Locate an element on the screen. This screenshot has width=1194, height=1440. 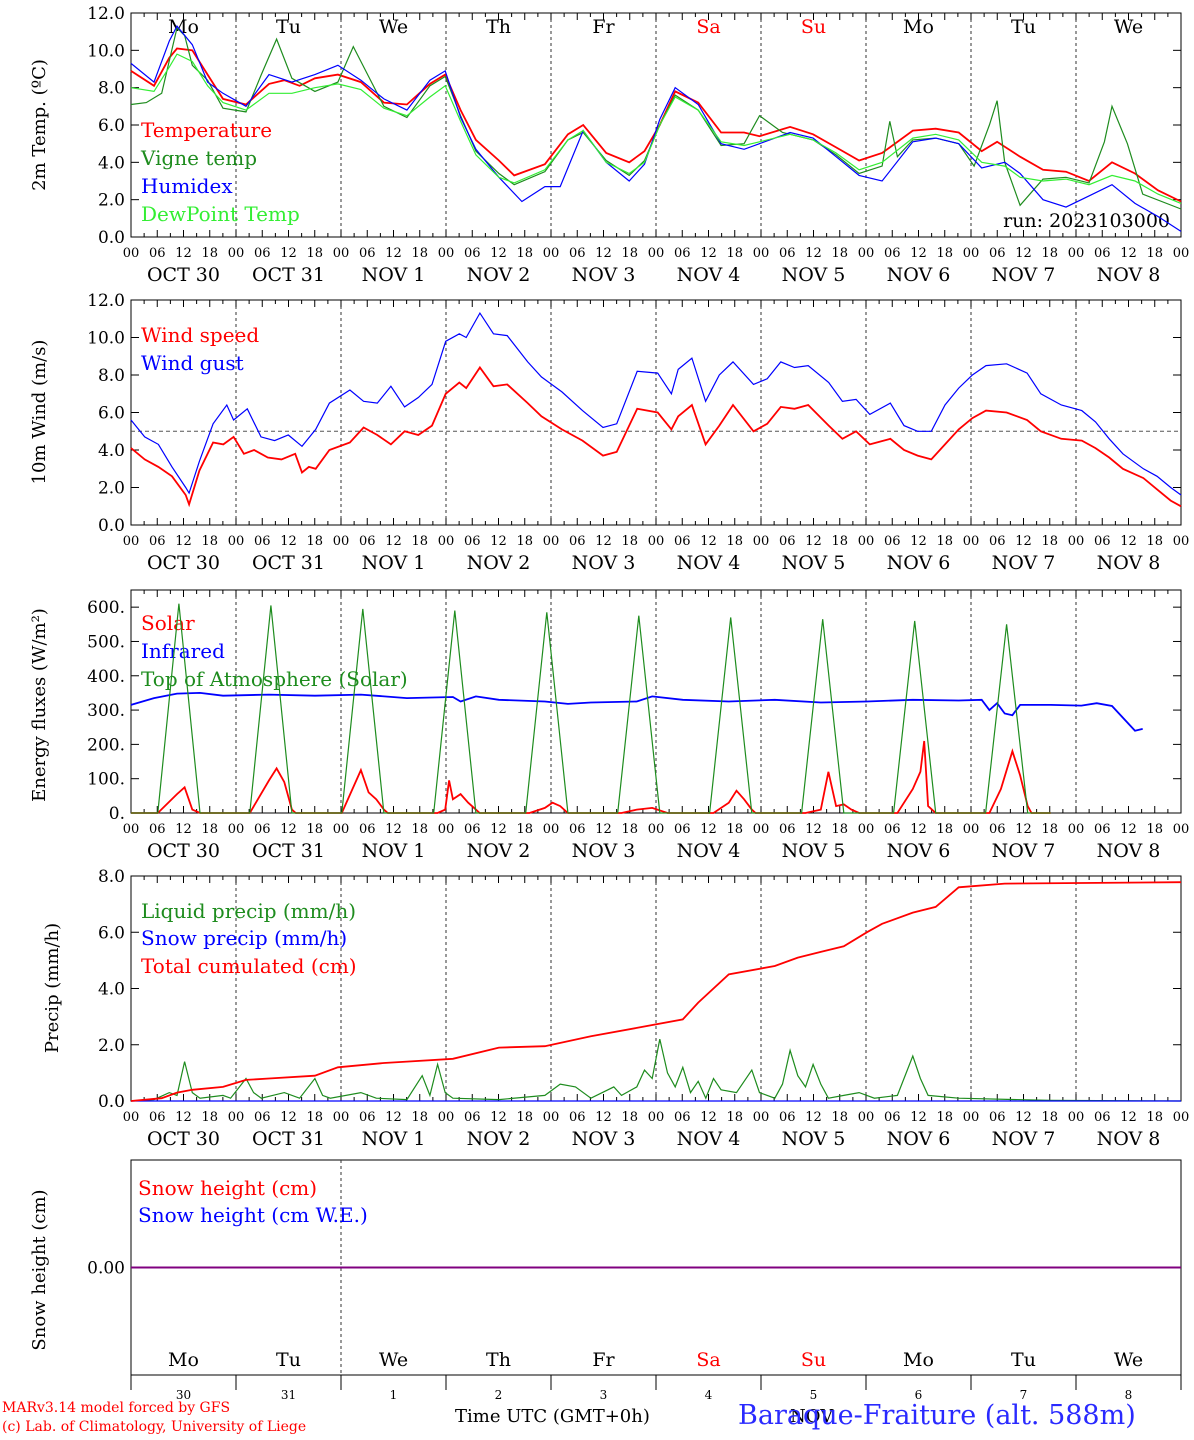
series-line-infrared is located at coordinates (636, 711).